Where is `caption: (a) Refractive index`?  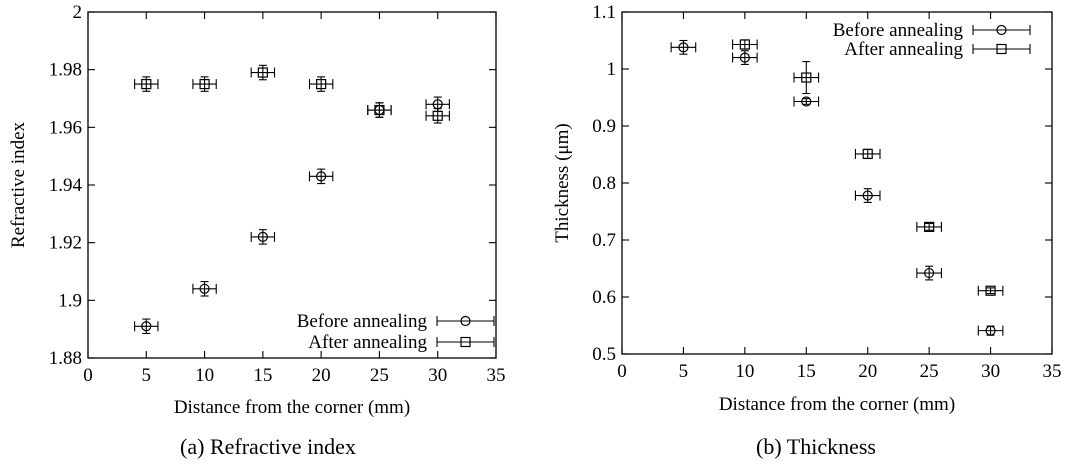
caption: (a) Refractive index is located at coordinates (268, 446).